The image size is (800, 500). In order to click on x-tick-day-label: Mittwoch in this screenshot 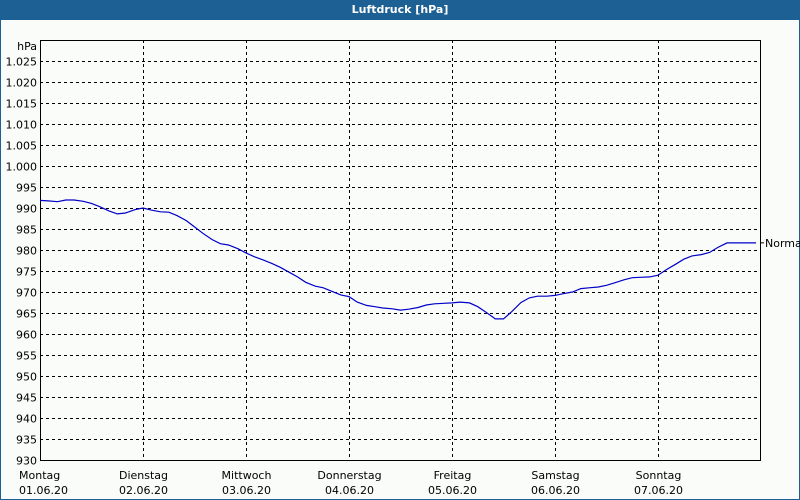, I will do `click(247, 475)`.